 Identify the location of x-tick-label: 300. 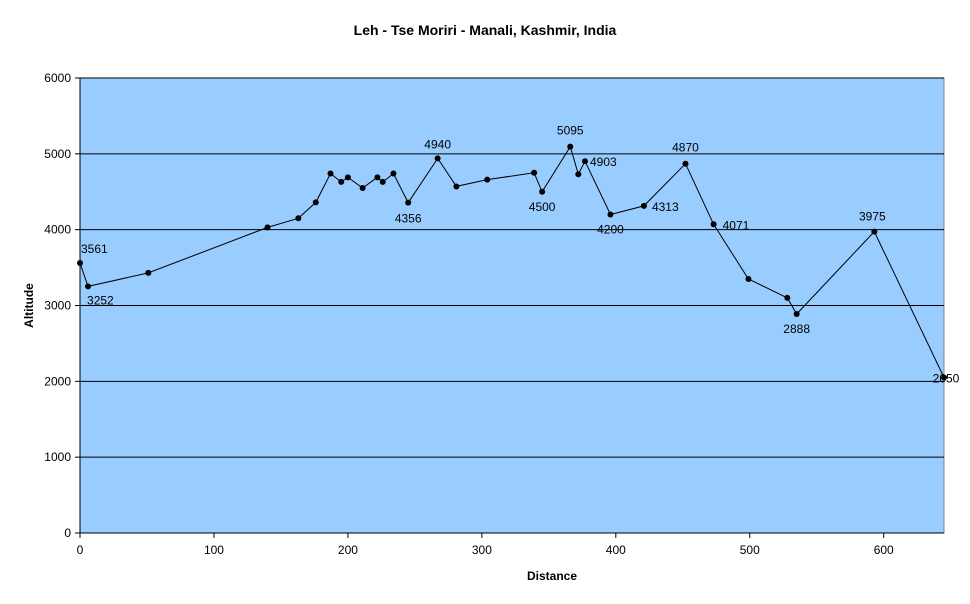
(482, 550).